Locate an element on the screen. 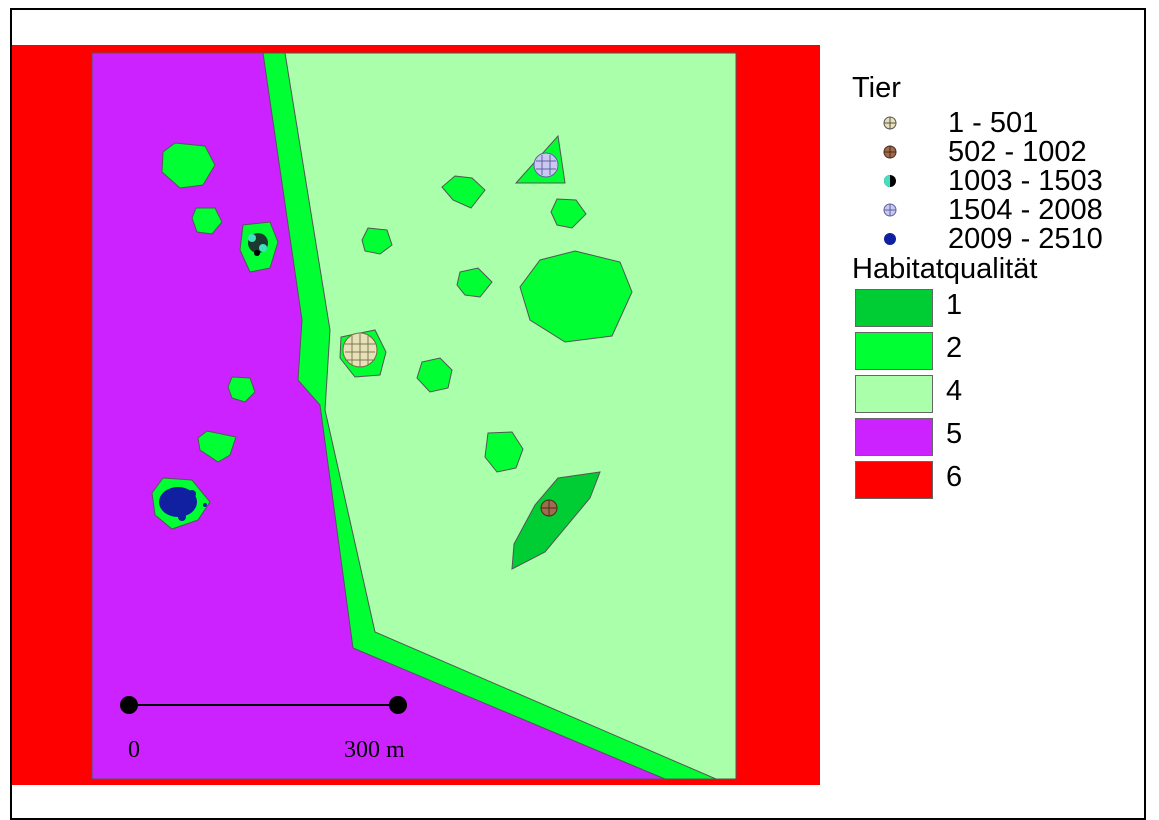 The height and width of the screenshot is (820, 1159). habitat-label: 5 is located at coordinates (954, 434).